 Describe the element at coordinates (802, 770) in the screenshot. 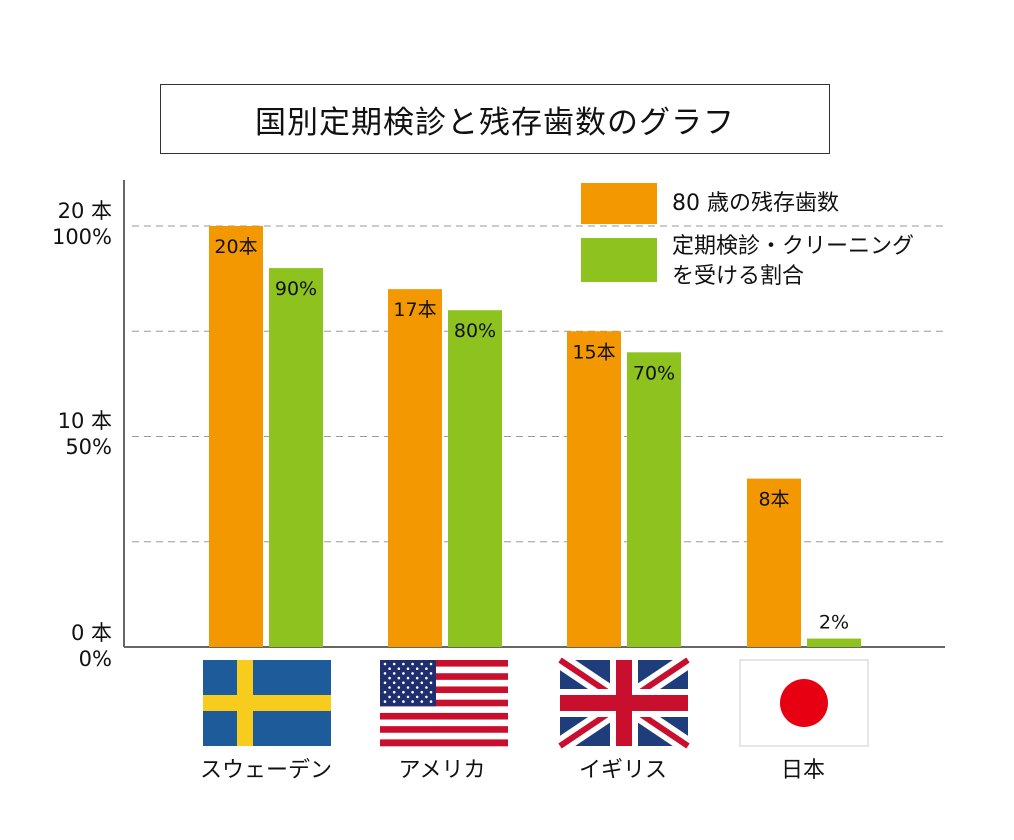

I see `category-label-japan: 日本` at that location.